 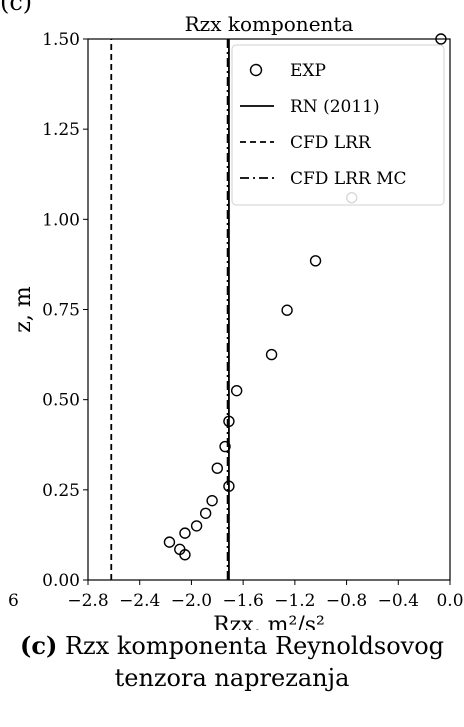 I want to click on y-tick-label: 0.00, so click(x=61, y=581).